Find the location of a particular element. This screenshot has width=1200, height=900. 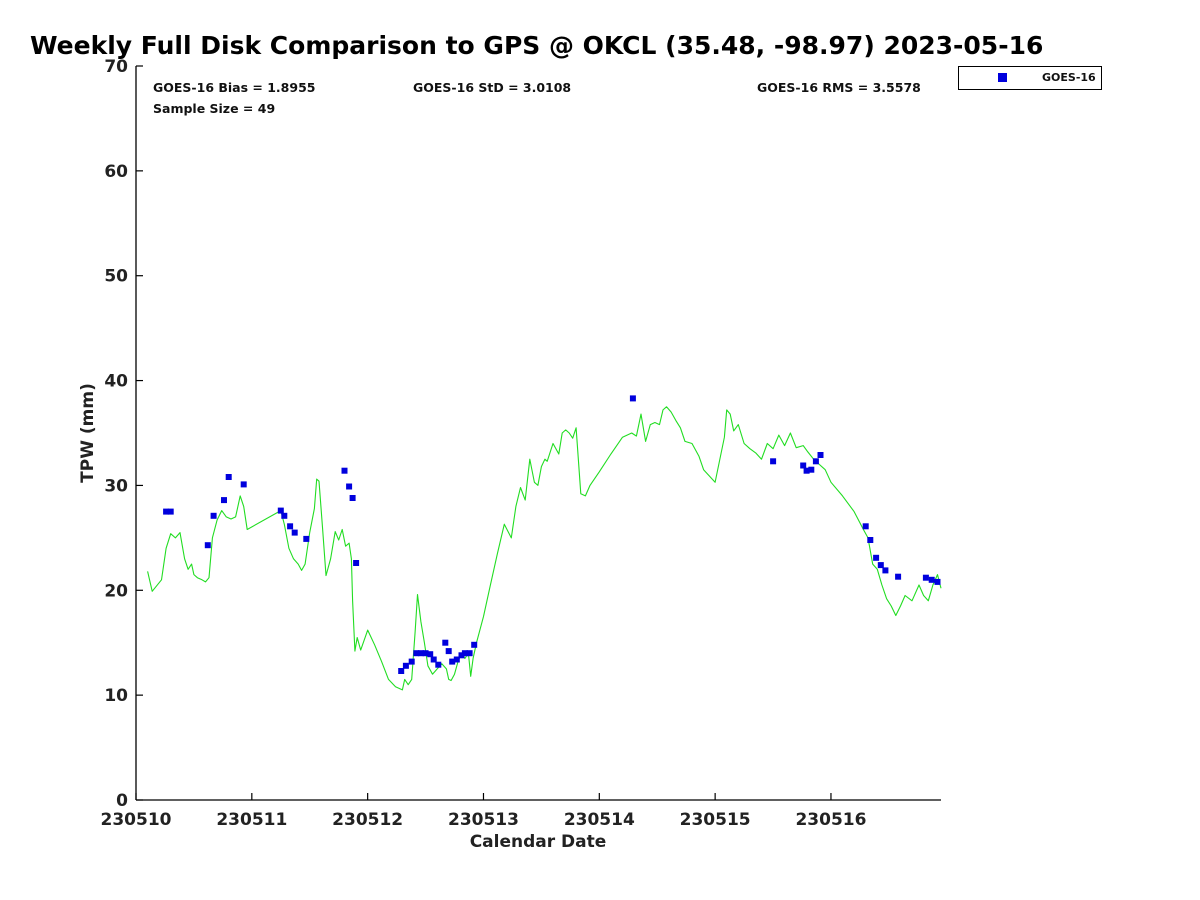

x-tick-label: 230514 is located at coordinates (599, 820).